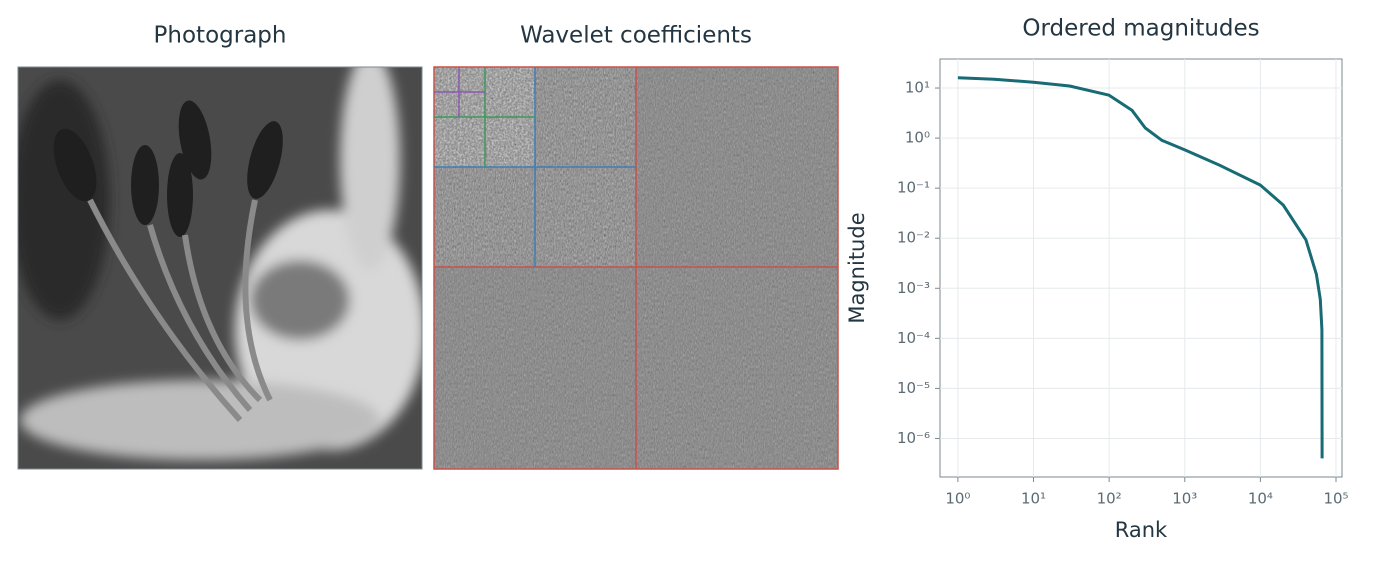 Image resolution: width=1373 pixels, height=563 pixels. I want to click on y-tick-label: 10¹, so click(917, 88).